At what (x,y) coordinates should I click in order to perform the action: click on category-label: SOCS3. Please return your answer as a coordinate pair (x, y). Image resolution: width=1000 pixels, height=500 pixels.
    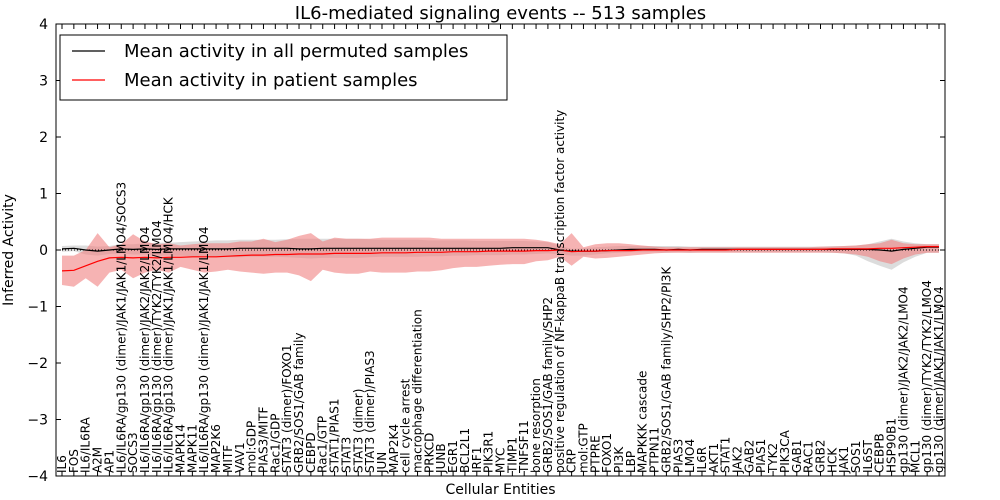
    Looking at the image, I should click on (133, 452).